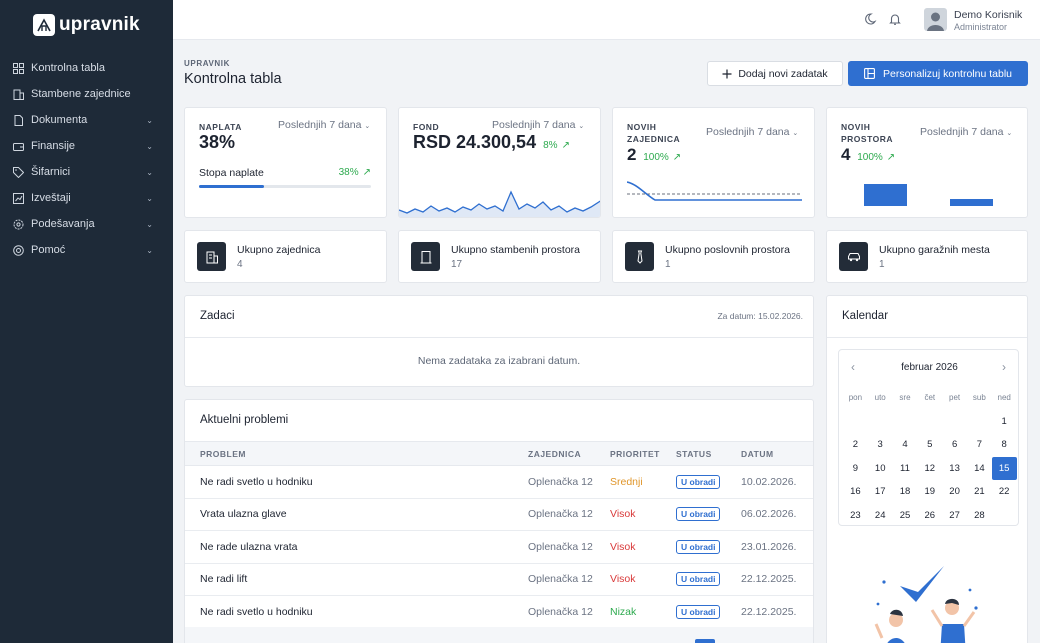 This screenshot has height=643, width=1040. What do you see at coordinates (927, 337) in the screenshot?
I see `divider` at bounding box center [927, 337].